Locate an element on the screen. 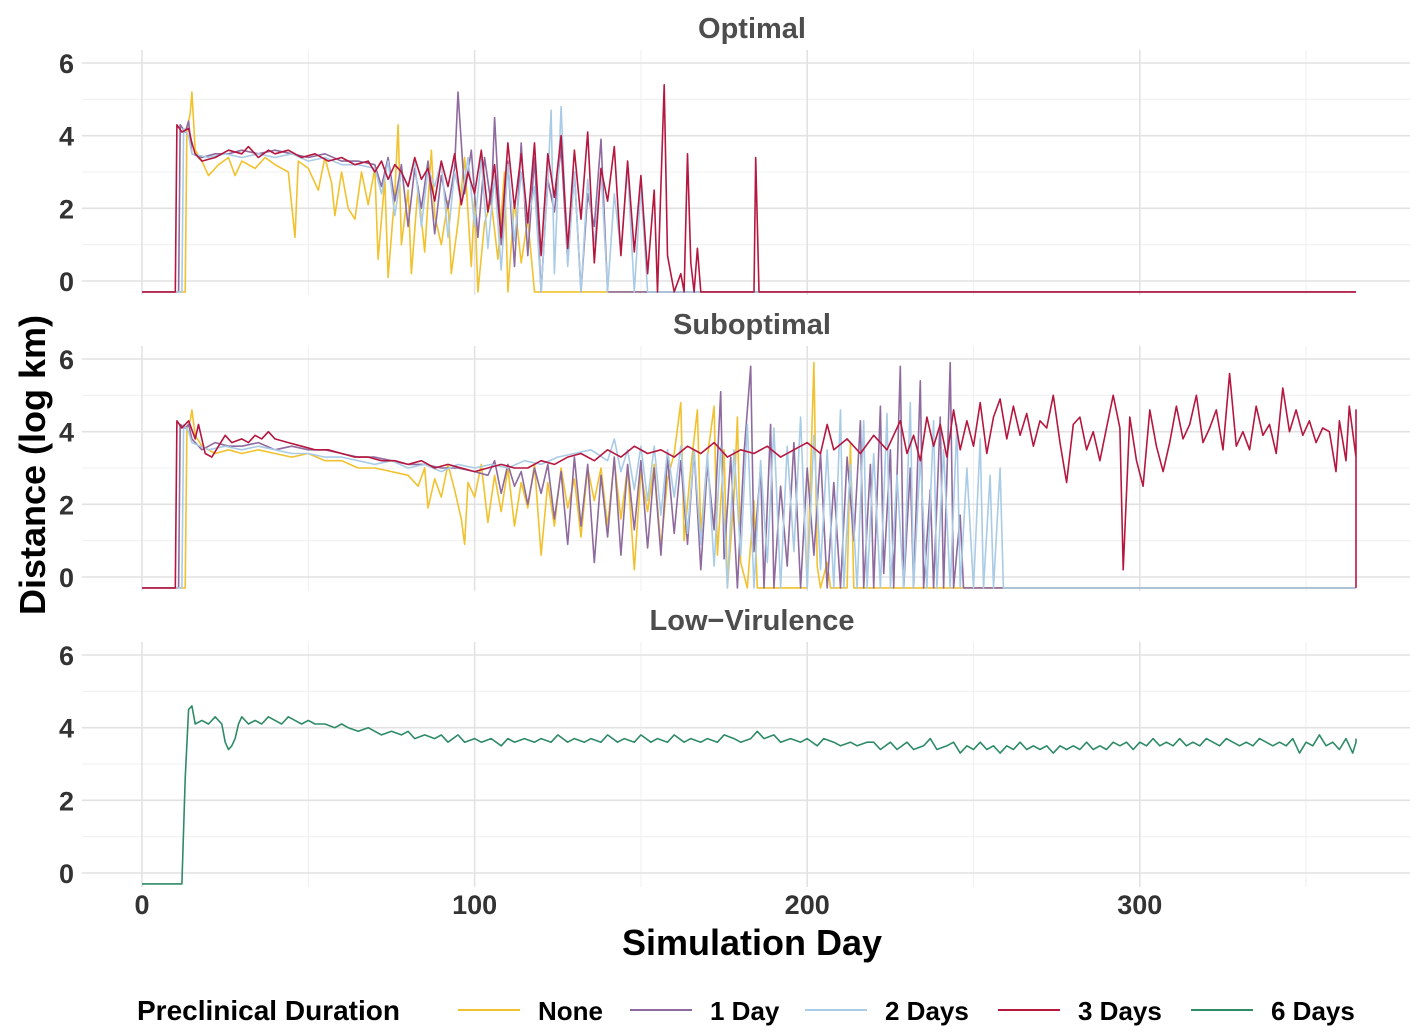 The image size is (1420, 1033). legend-item-1-day: 1 Day is located at coordinates (705, 1011).